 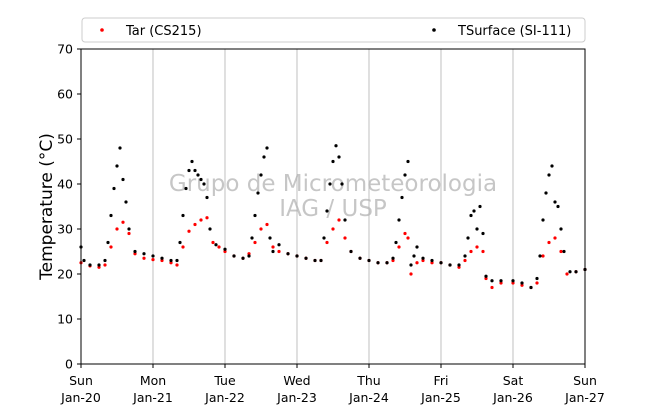 What do you see at coordinates (65, 319) in the screenshot?
I see `y-tick-label: 10` at bounding box center [65, 319].